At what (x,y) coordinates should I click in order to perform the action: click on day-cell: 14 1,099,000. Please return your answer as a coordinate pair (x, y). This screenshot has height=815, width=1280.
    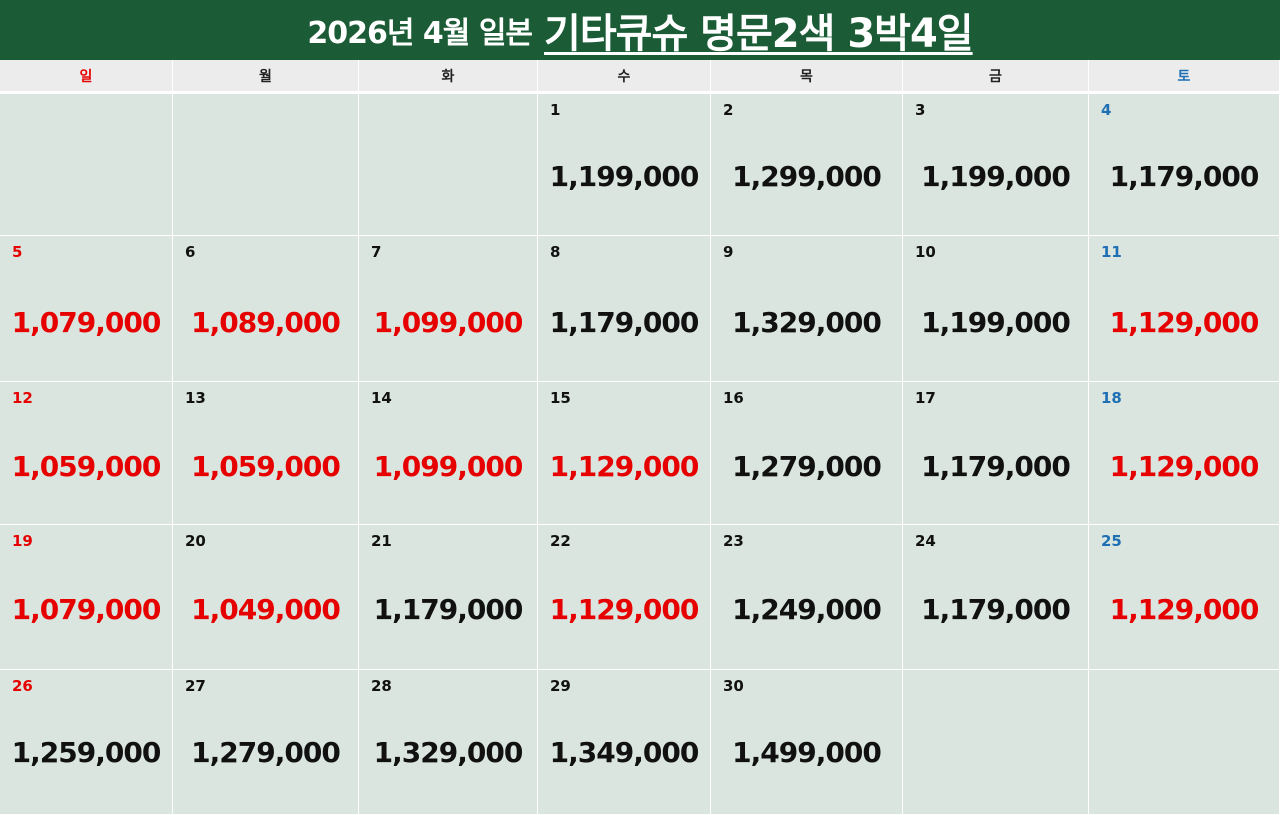
    Looking at the image, I should click on (448, 453).